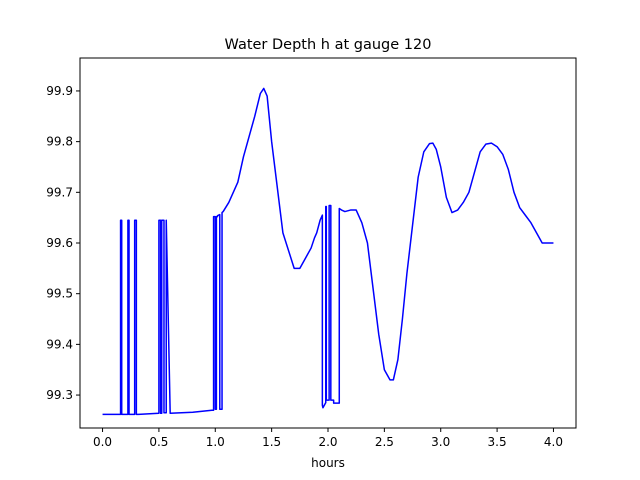 Image resolution: width=640 pixels, height=480 pixels. What do you see at coordinates (553, 442) in the screenshot?
I see `x-tick-label: 4.0` at bounding box center [553, 442].